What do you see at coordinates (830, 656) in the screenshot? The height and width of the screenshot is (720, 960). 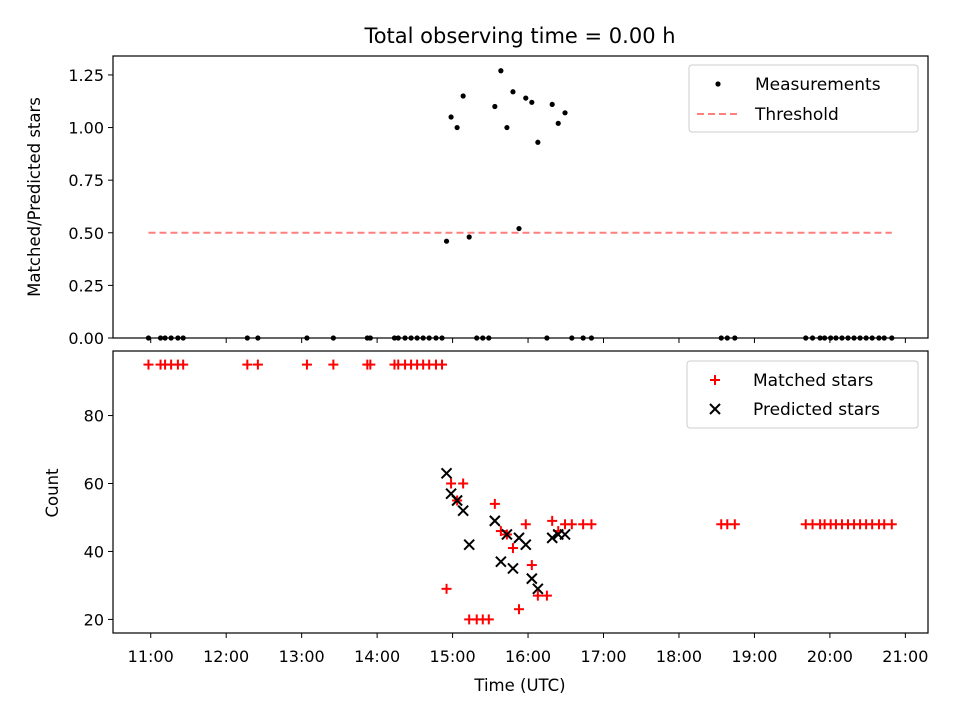 I see `bottom-x-tick-label: 20:00` at bounding box center [830, 656].